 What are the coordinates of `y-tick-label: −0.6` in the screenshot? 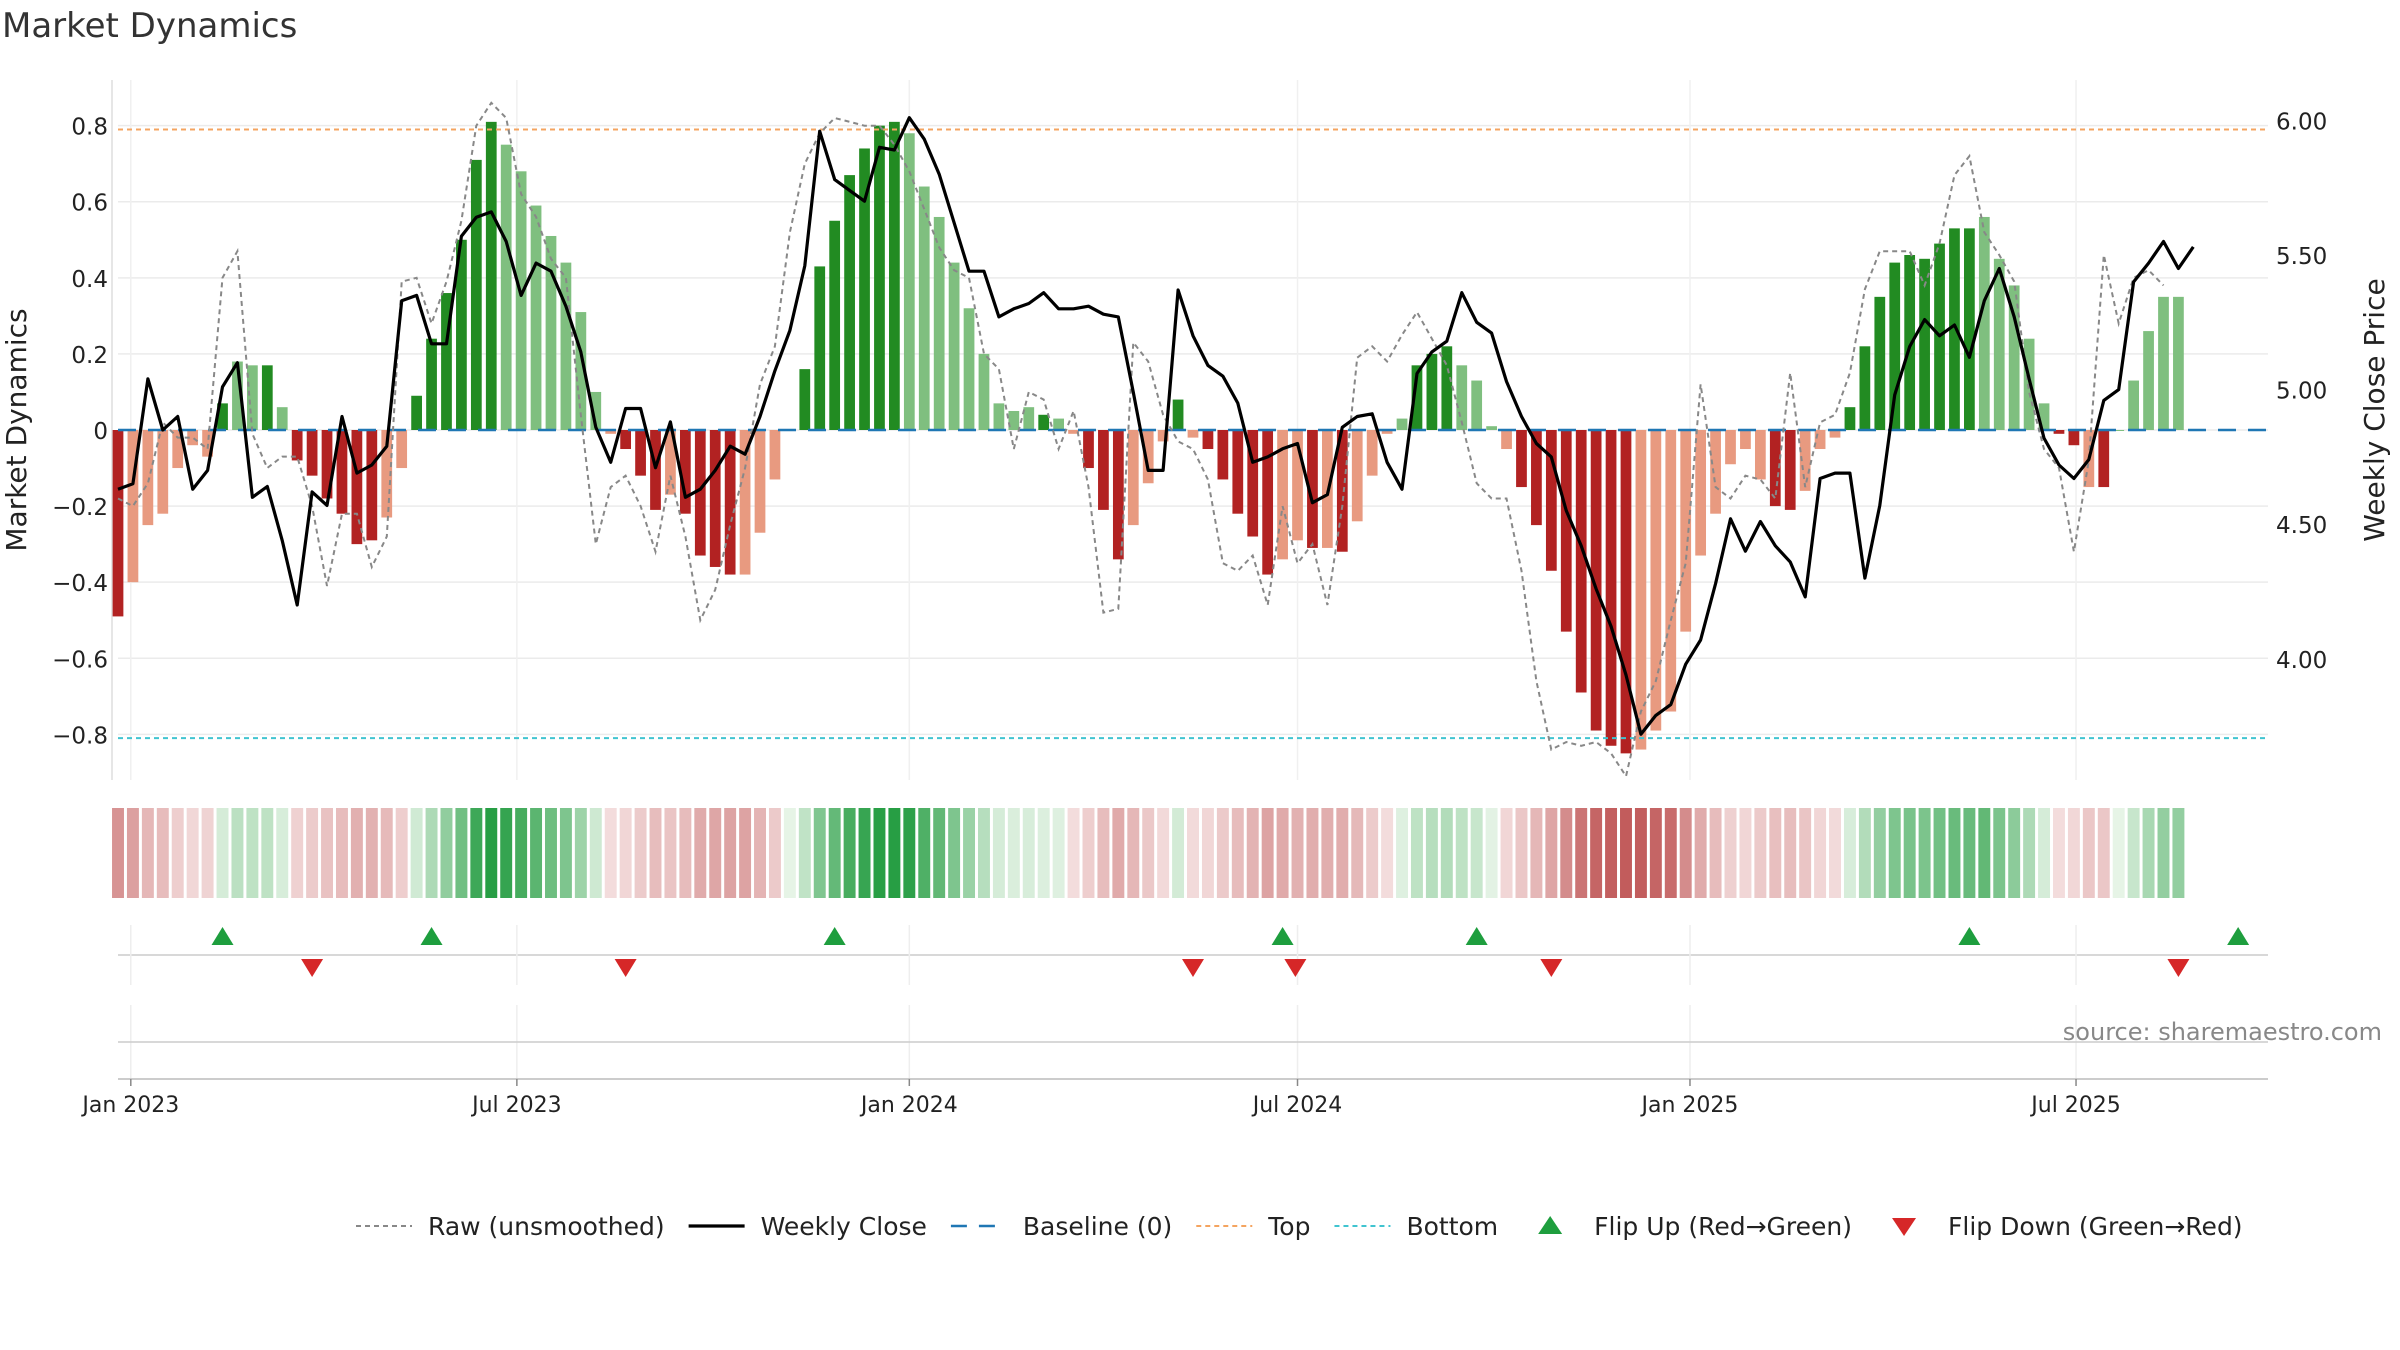 It's located at (80, 660).